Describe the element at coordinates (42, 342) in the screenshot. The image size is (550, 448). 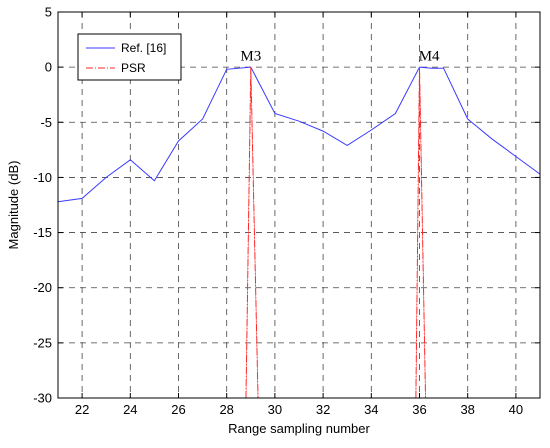
I see `y-tick-label: -25` at that location.